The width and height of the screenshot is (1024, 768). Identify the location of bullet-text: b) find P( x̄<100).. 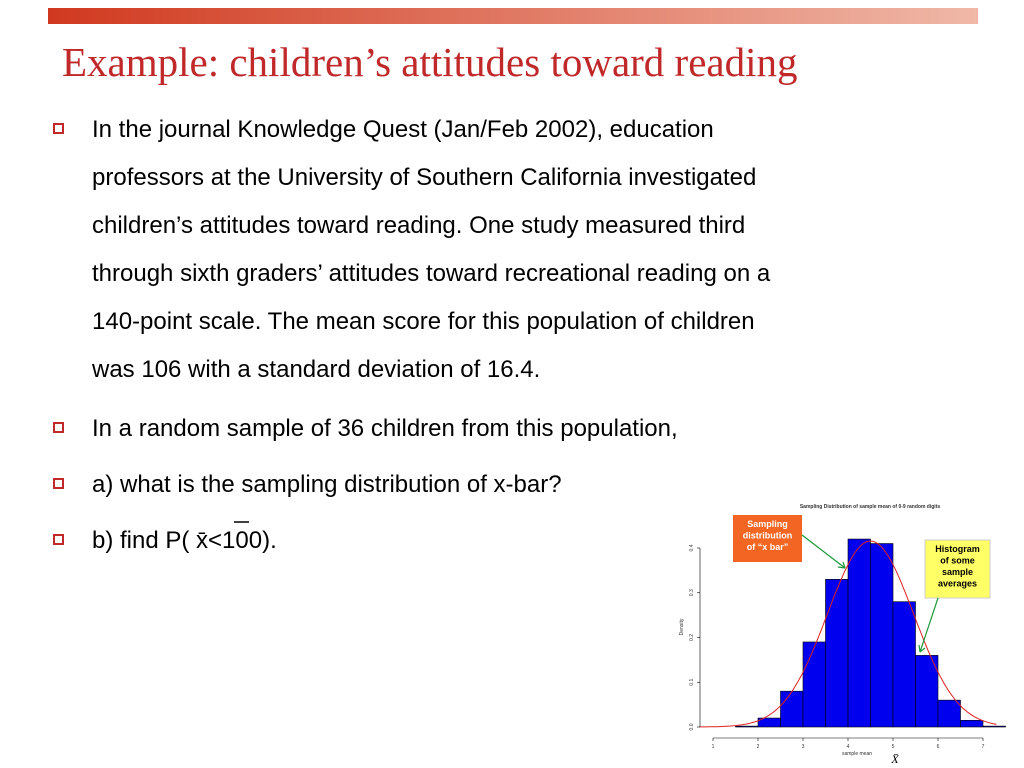
(184, 540).